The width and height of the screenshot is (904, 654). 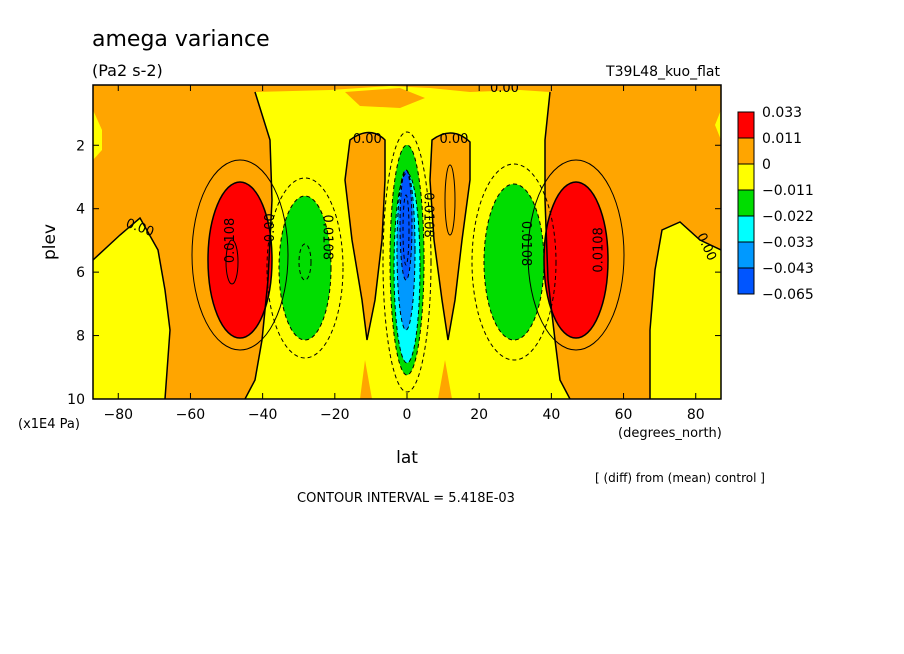 What do you see at coordinates (80, 146) in the screenshot?
I see `y-tick-label: 2` at bounding box center [80, 146].